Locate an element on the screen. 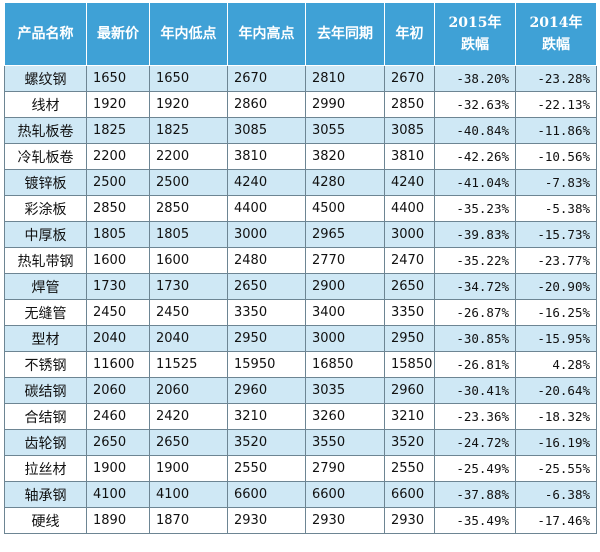  cell-decline-2014: -10.56% is located at coordinates (556, 156).